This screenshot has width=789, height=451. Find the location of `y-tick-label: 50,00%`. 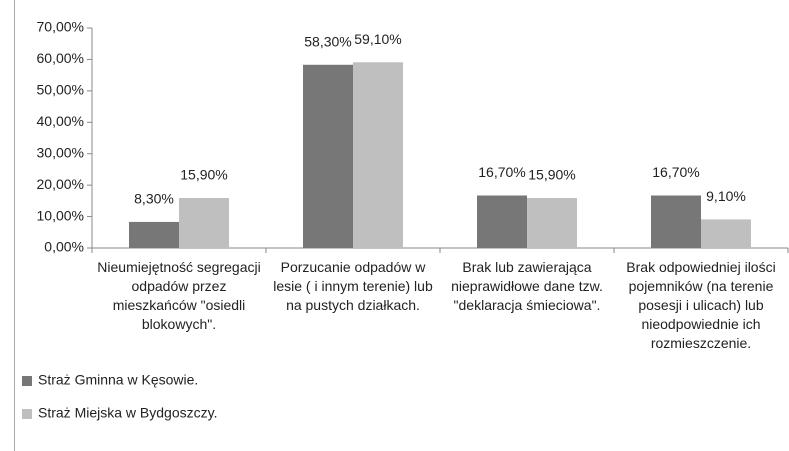

y-tick-label: 50,00% is located at coordinates (60, 90).